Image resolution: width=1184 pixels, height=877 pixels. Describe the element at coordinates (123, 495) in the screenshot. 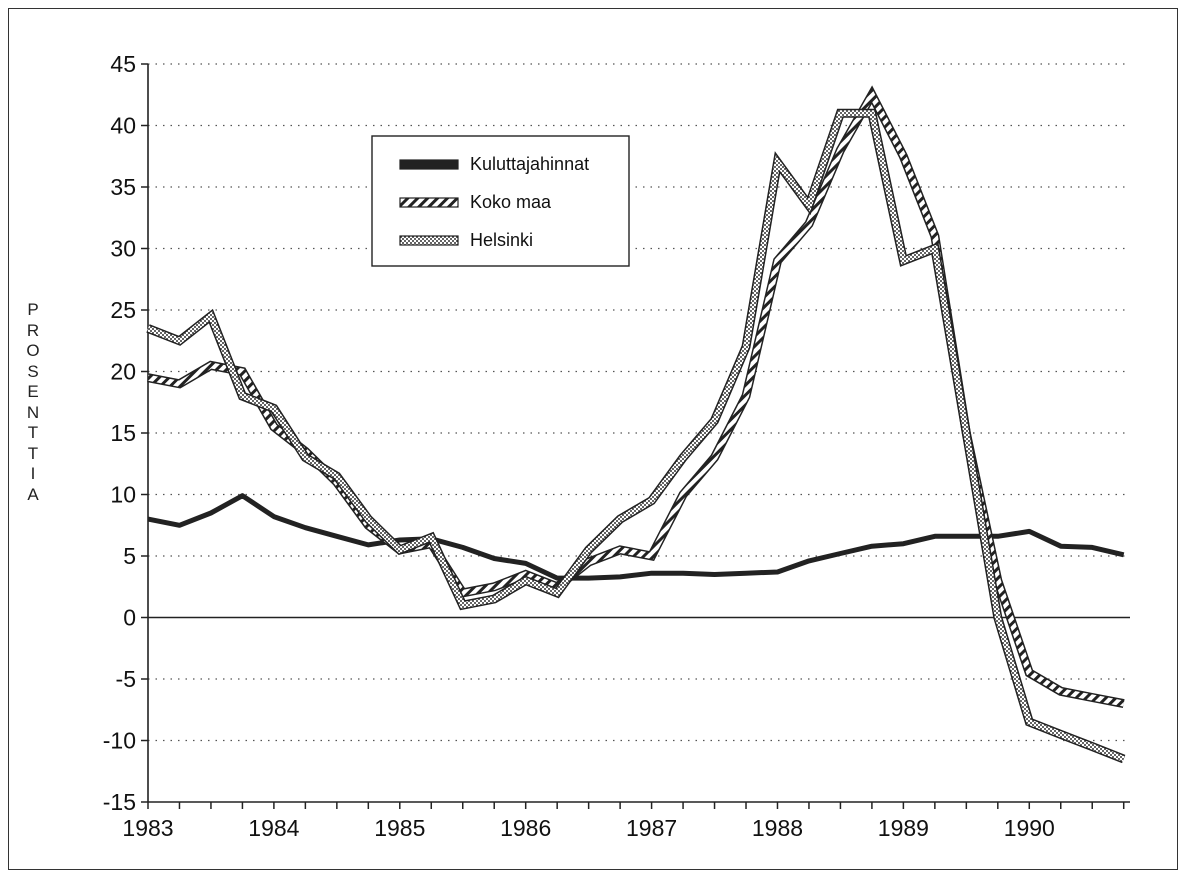

I see `y-tick-label: 10` at that location.